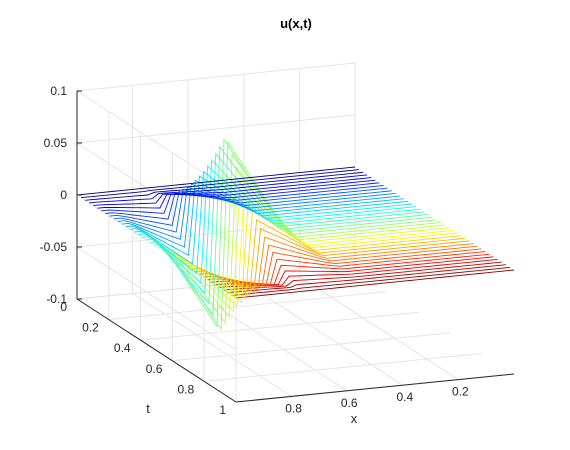 The height and width of the screenshot is (450, 570). I want to click on t-tick-label: 0, so click(63, 307).